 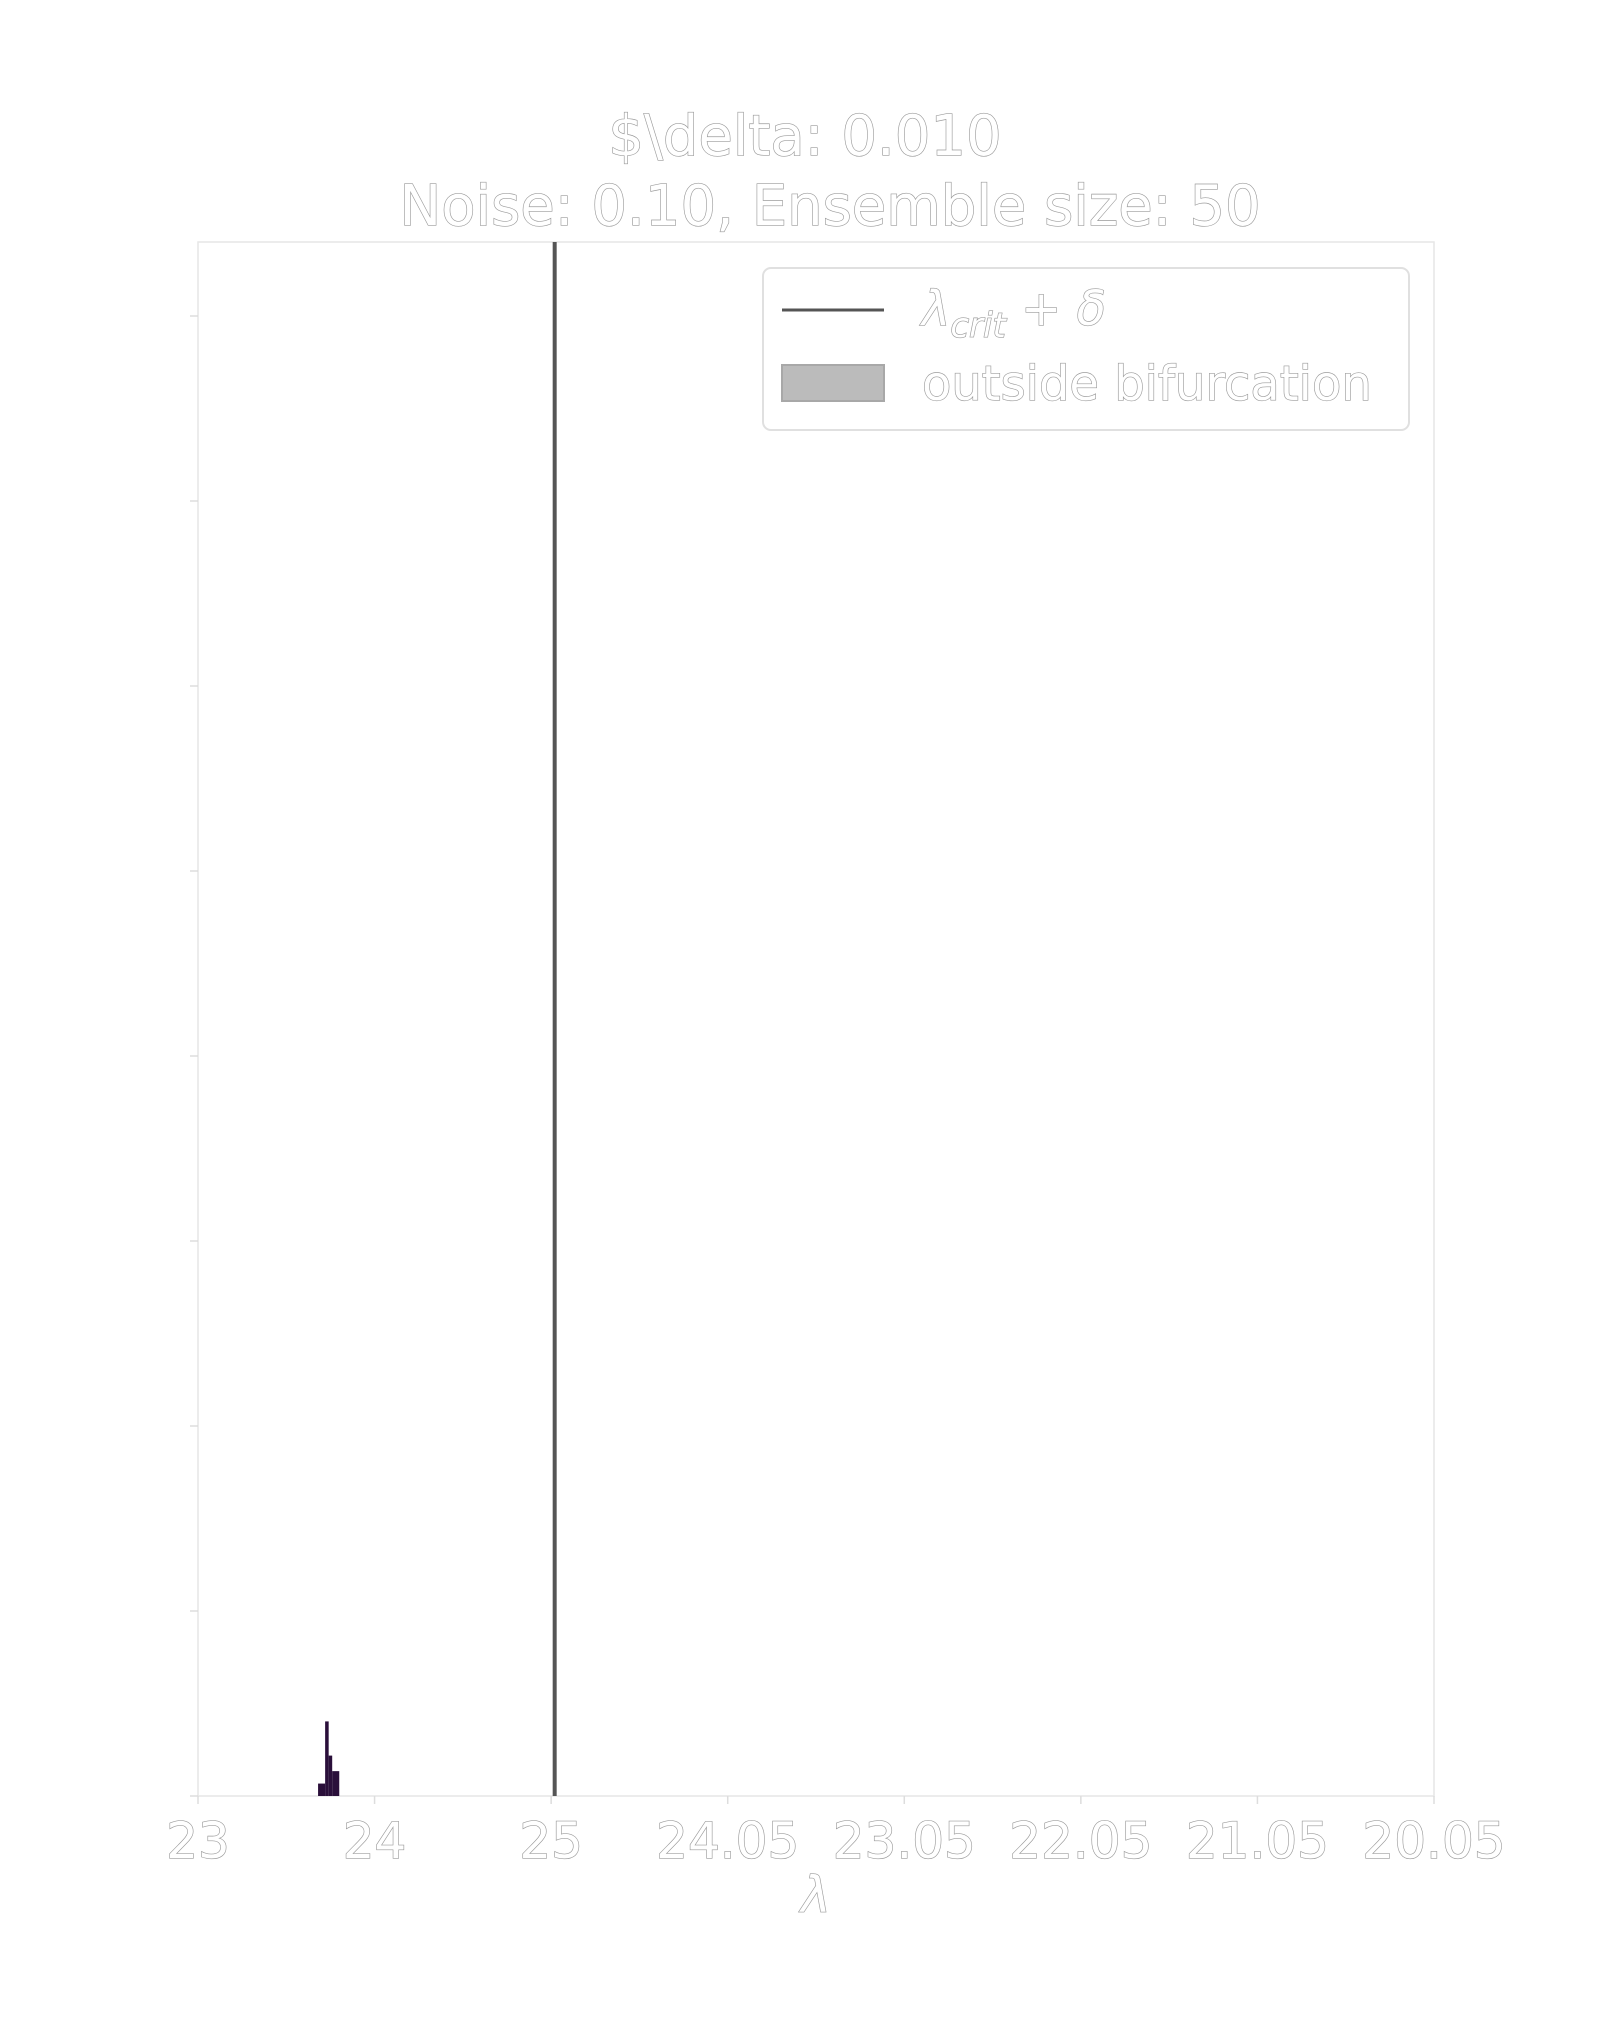 I want to click on x-tick-label: 24.05, so click(x=727, y=1841).